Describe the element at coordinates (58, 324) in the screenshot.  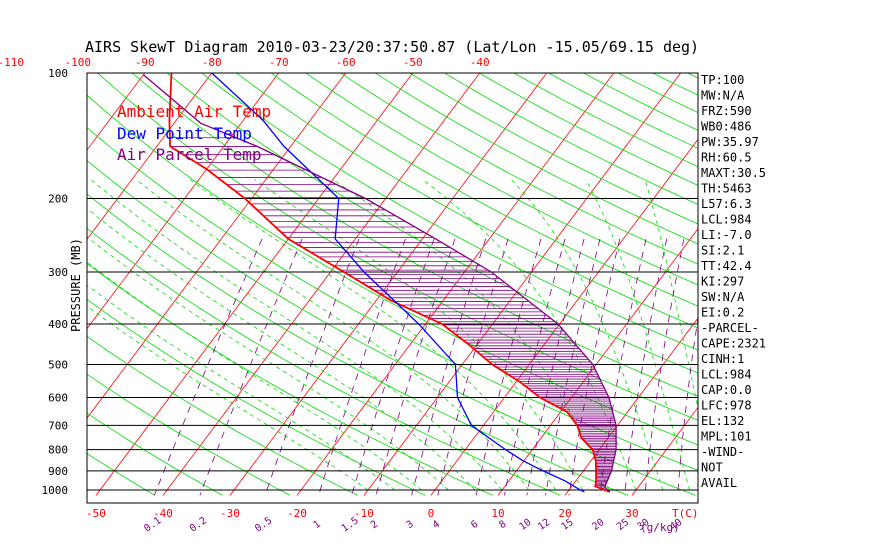
I see `pressure-tick-label: 400` at that location.